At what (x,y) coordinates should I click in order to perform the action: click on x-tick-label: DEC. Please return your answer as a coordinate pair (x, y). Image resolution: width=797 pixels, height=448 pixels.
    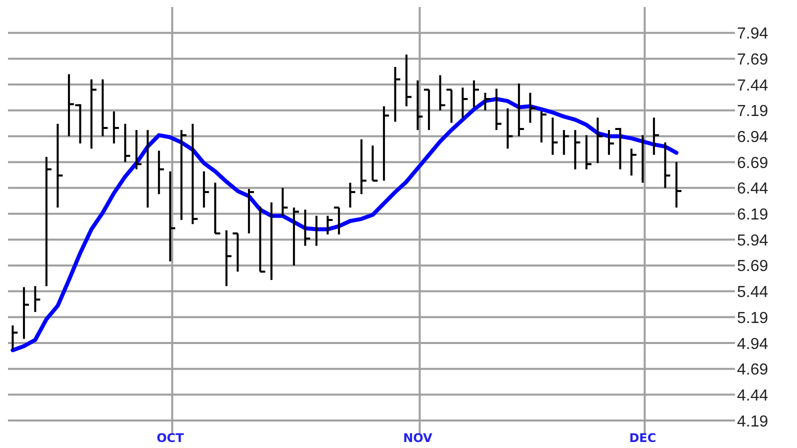
    Looking at the image, I should click on (642, 438).